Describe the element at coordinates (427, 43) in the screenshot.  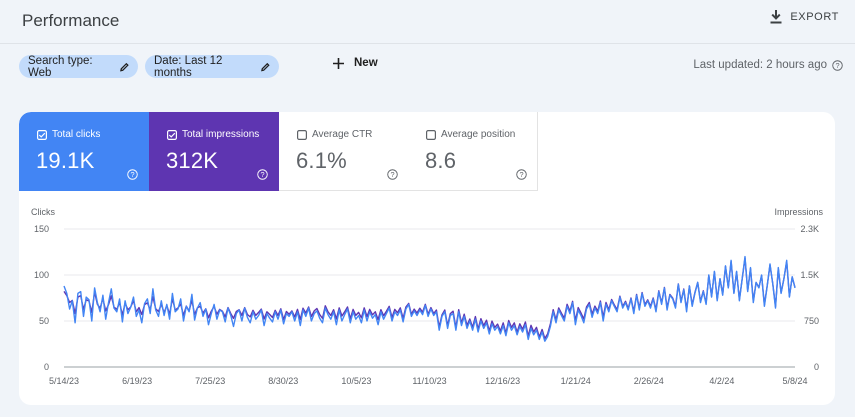
I see `header-divider` at that location.